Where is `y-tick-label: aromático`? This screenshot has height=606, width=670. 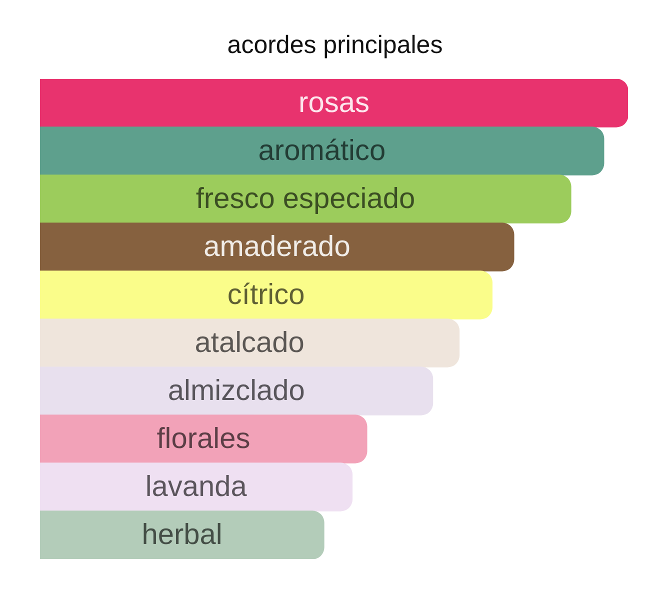
y-tick-label: aromático is located at coordinates (322, 151).